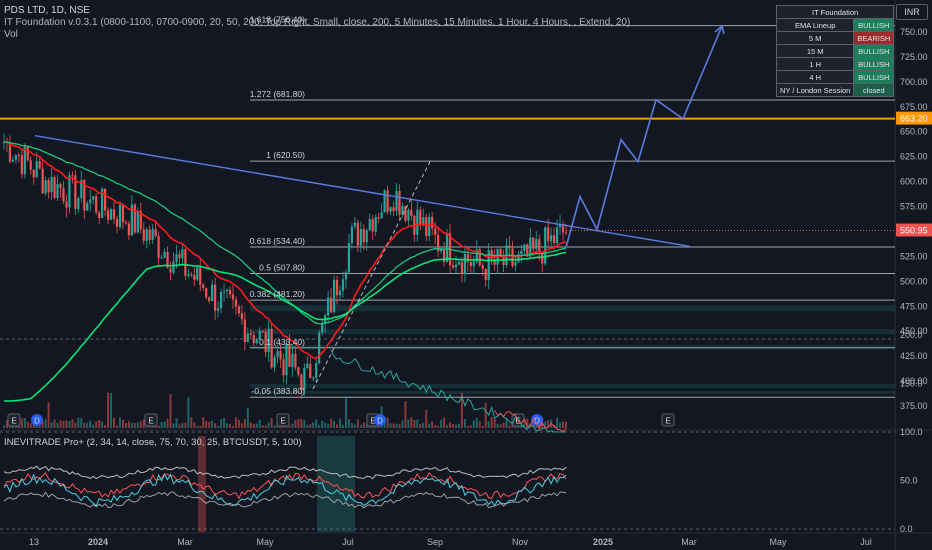 This screenshot has height=550, width=932. I want to click on projection-path, so click(644, 136).